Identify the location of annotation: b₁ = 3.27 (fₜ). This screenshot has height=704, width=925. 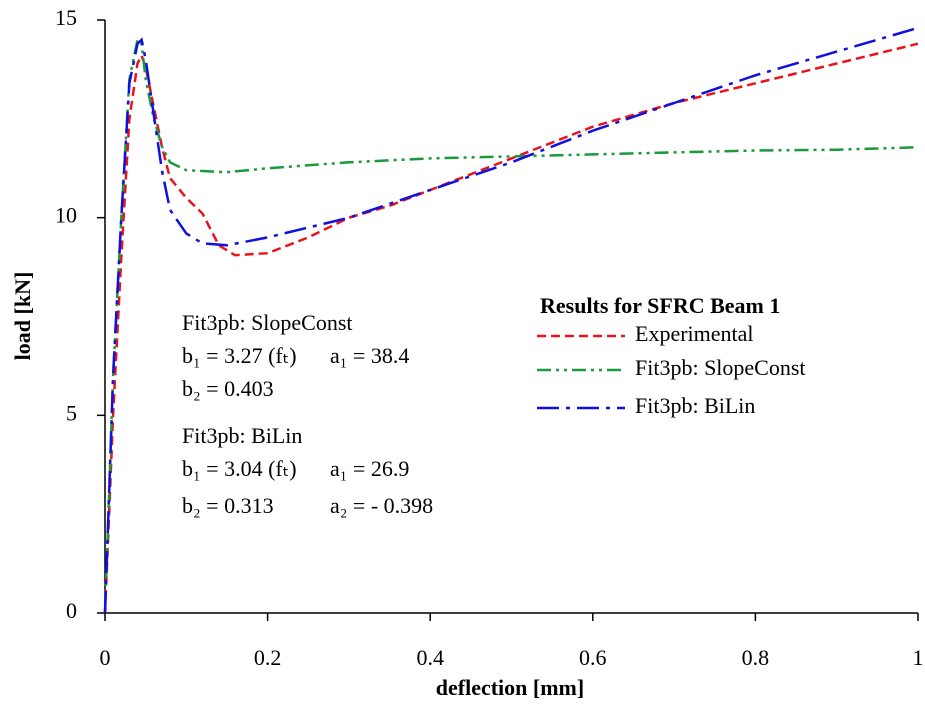
(239, 355).